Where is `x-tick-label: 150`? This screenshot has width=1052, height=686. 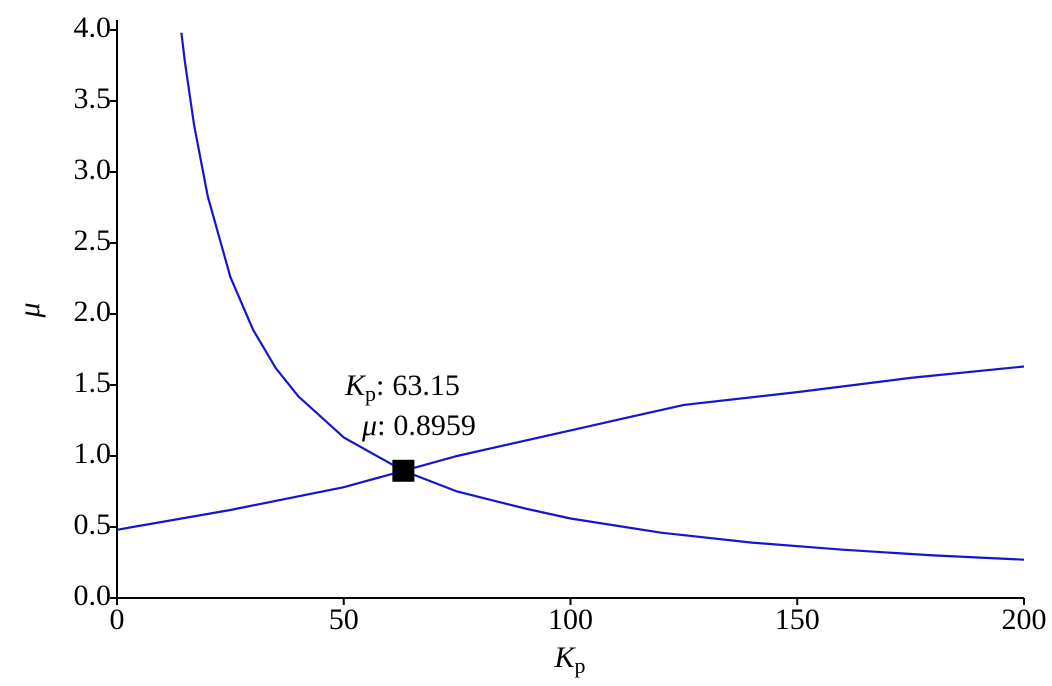 x-tick-label: 150 is located at coordinates (797, 619).